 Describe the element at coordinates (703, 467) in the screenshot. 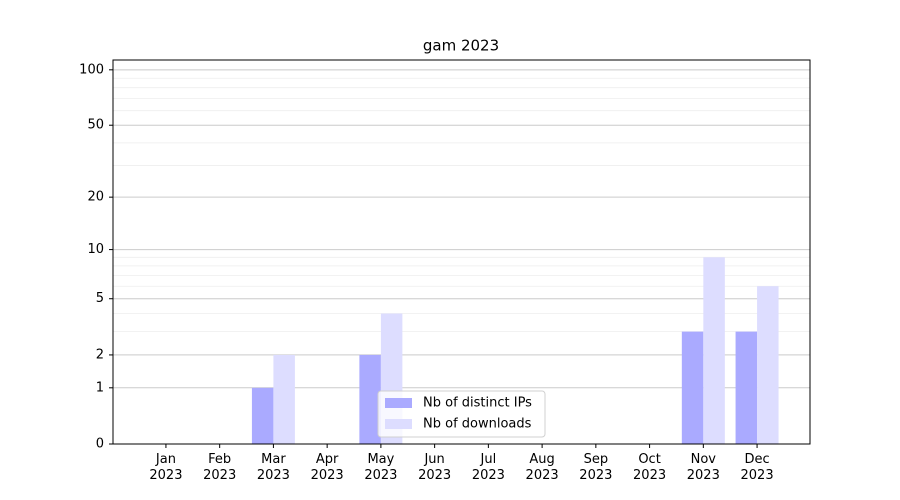

I see `x-tick-label: Nov 2023` at that location.